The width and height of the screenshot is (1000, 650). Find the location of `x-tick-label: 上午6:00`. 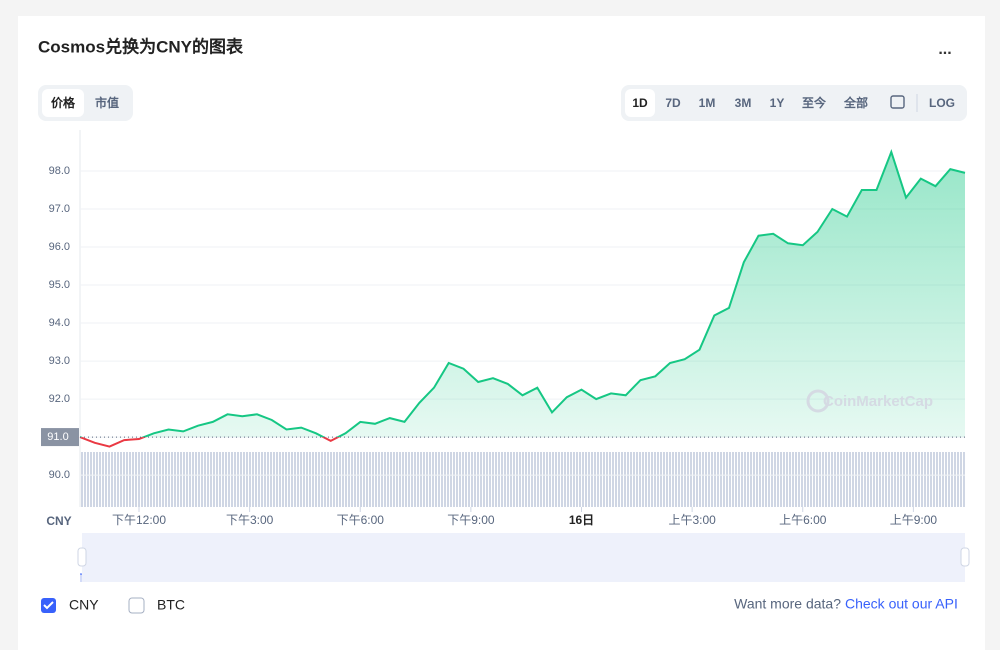

x-tick-label: 上午6:00 is located at coordinates (803, 520).